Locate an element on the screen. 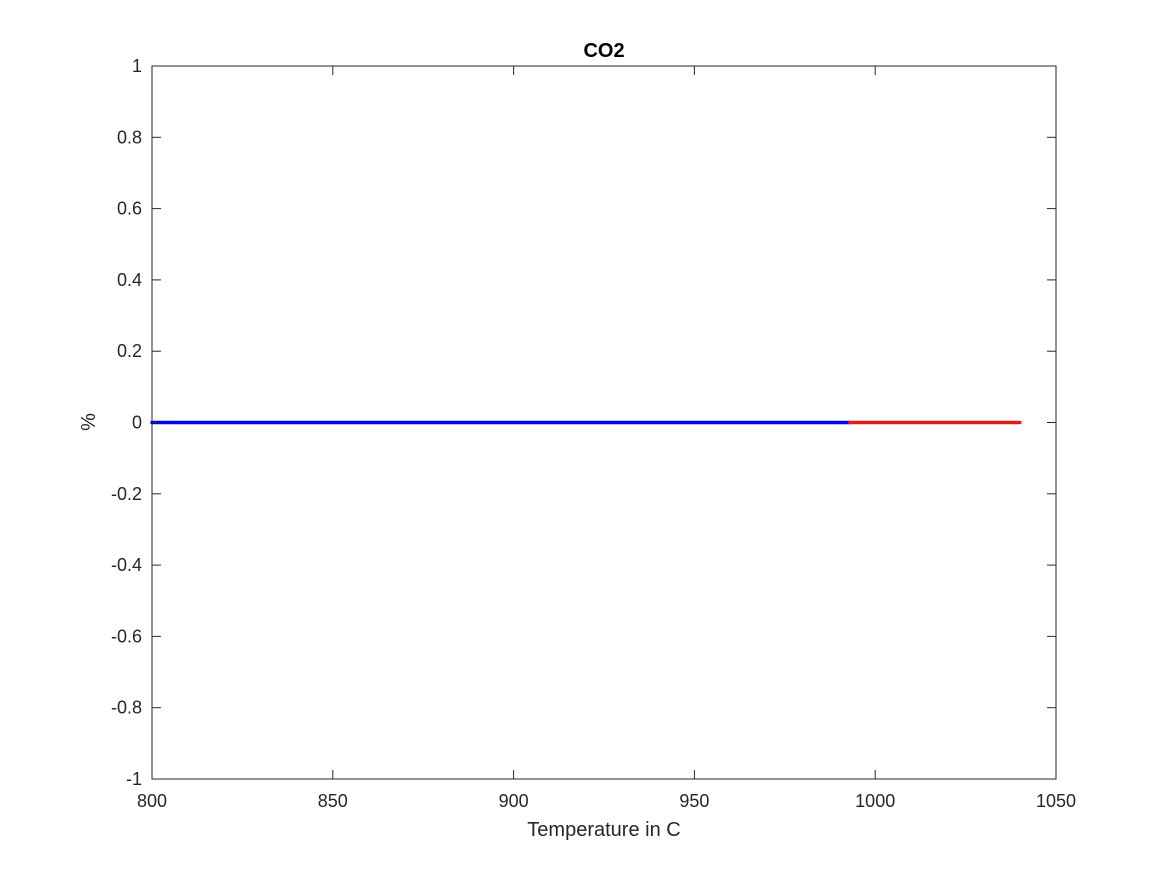  x-tick-label: 900 is located at coordinates (514, 801).